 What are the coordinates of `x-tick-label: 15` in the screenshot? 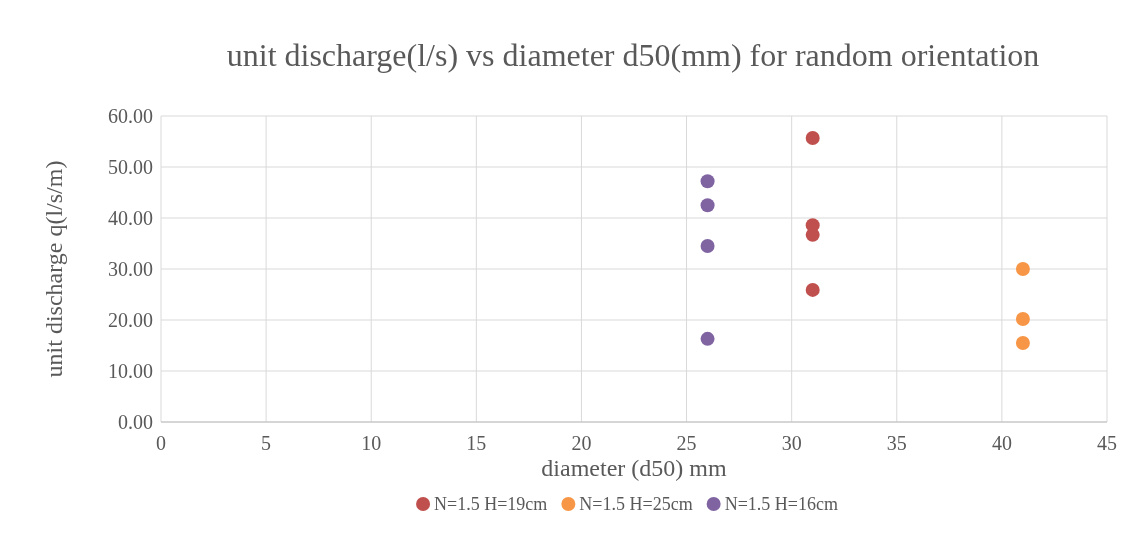 It's located at (476, 443).